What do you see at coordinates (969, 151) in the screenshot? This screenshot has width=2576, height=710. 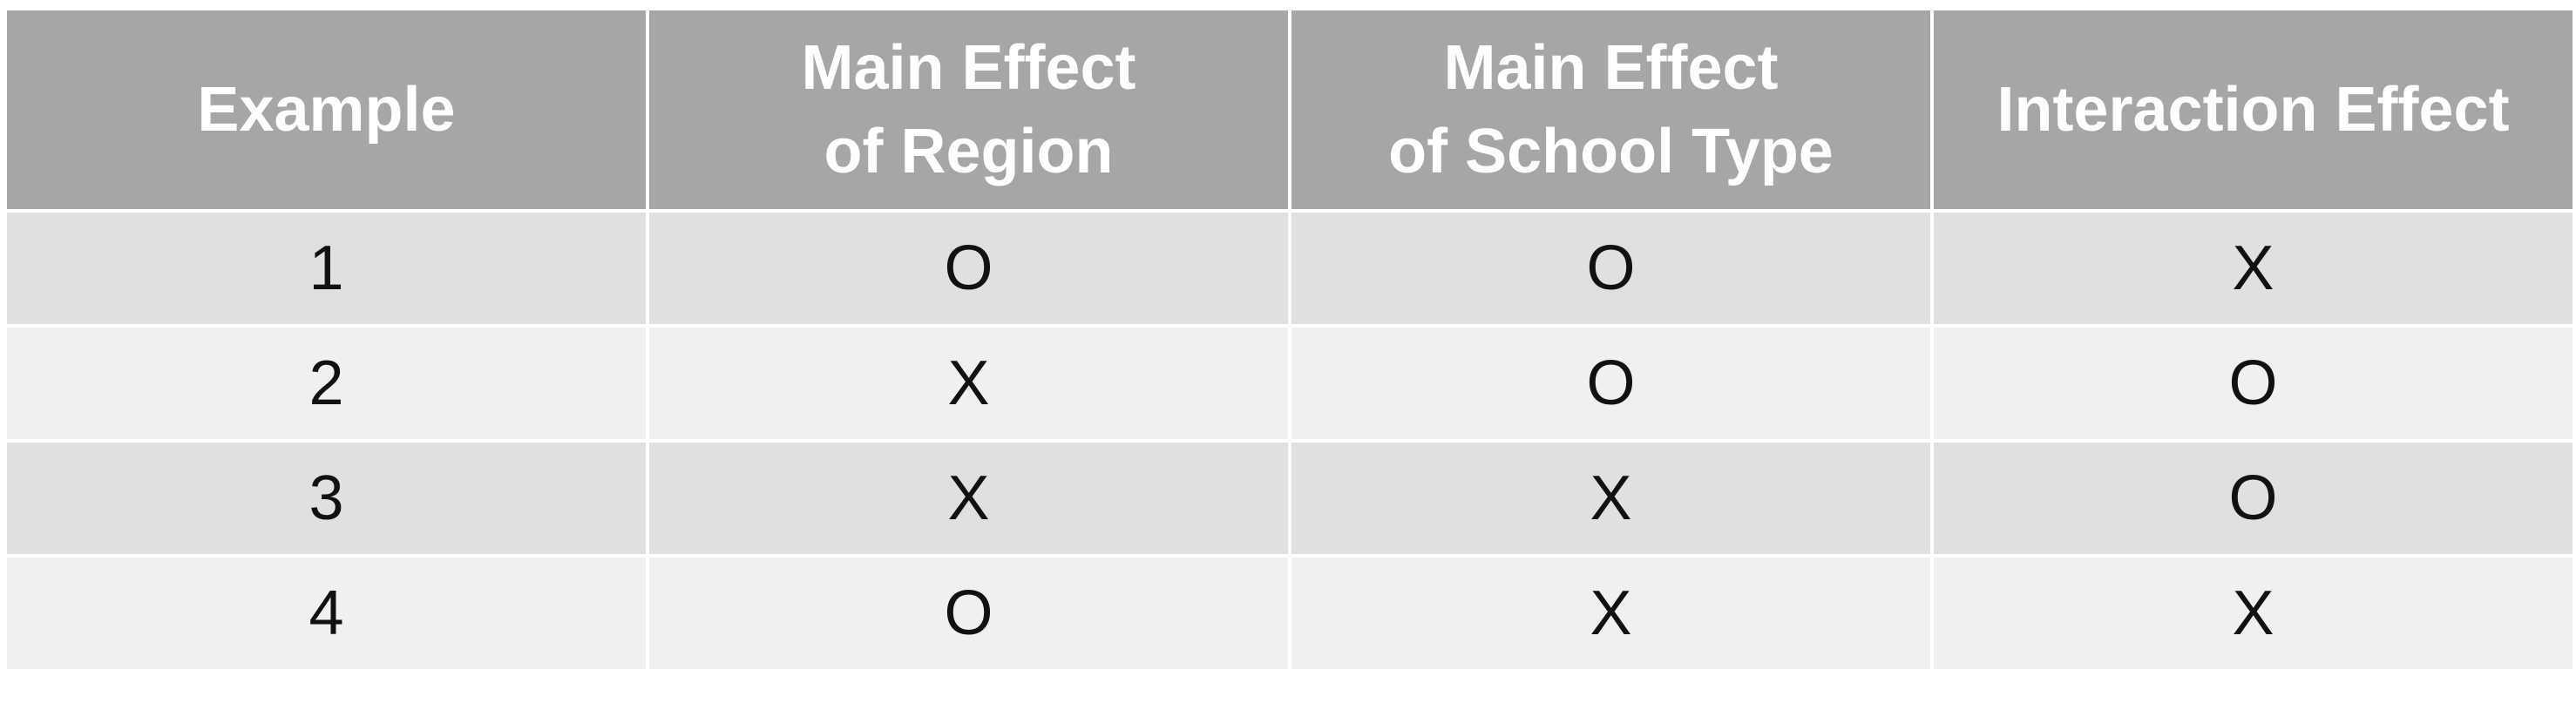 I see `header-region-line-2: of Region` at bounding box center [969, 151].